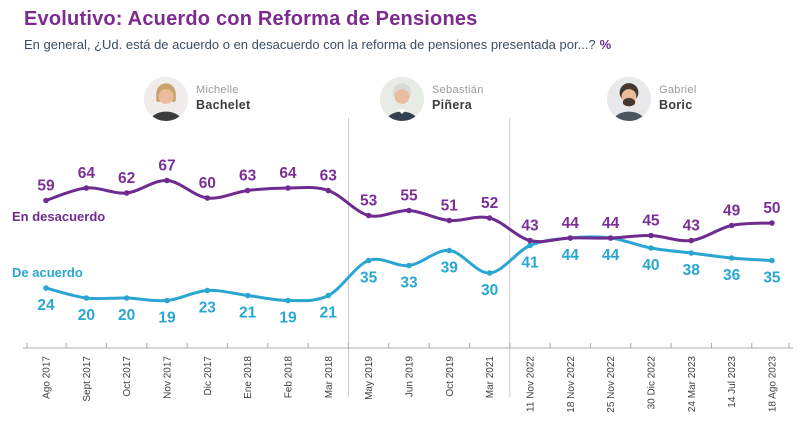  Describe the element at coordinates (409, 196) in the screenshot. I see `data-label-en-desacuerdo: 55` at that location.